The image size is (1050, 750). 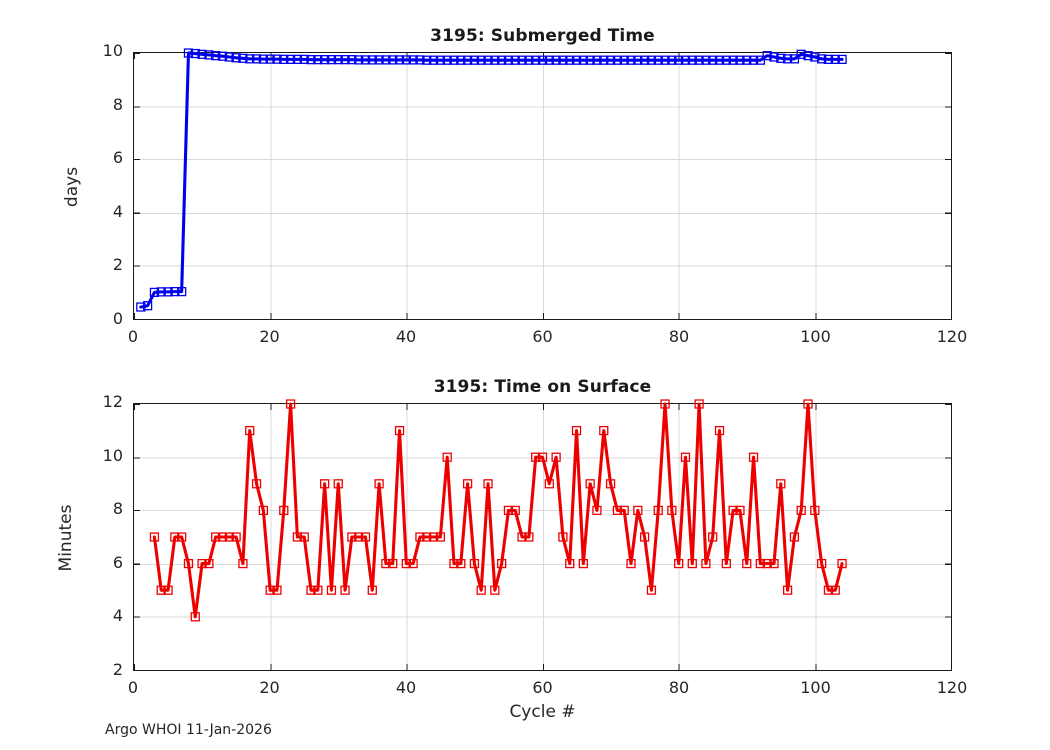 I want to click on submerged-y-tick-10: 10, so click(x=112, y=50).